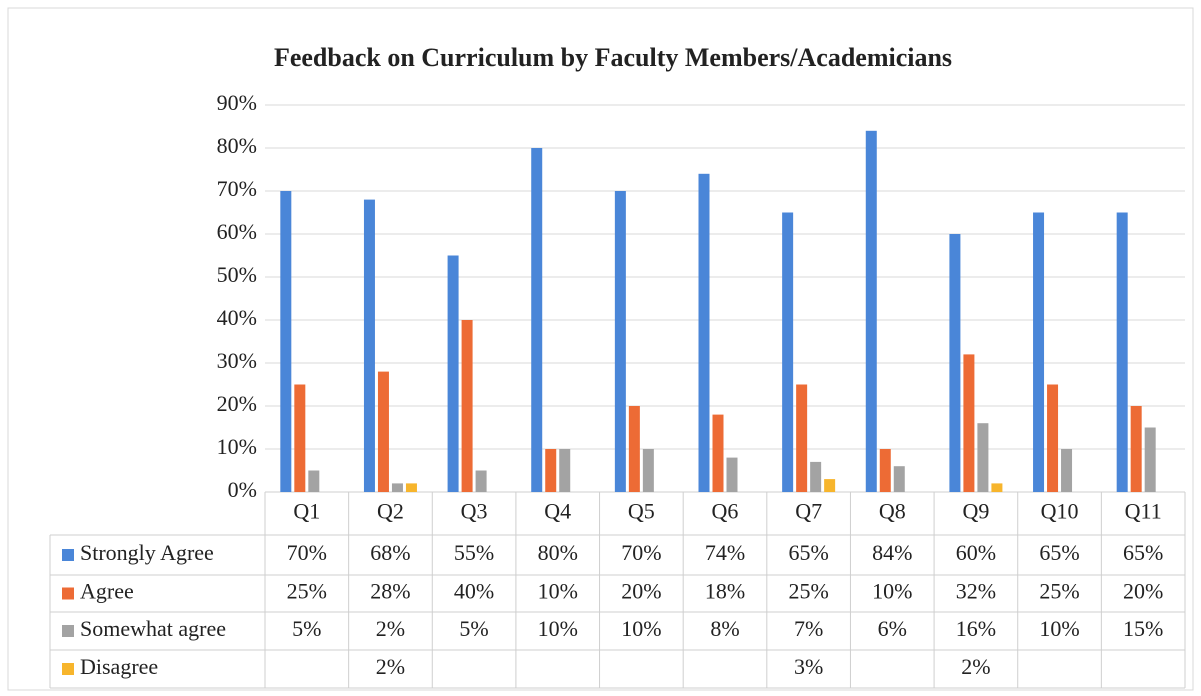  I want to click on y-tick-label: 50%, so click(237, 274).